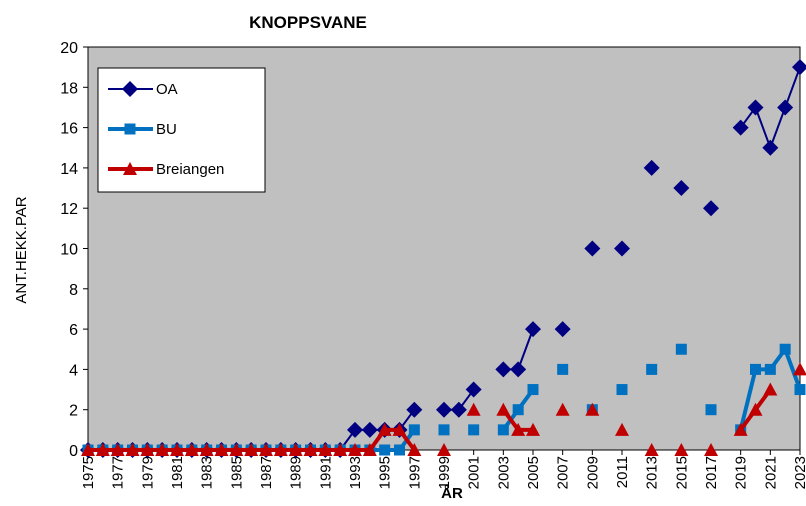  Describe the element at coordinates (503, 472) in the screenshot. I see `x-tick-label: 2003` at that location.